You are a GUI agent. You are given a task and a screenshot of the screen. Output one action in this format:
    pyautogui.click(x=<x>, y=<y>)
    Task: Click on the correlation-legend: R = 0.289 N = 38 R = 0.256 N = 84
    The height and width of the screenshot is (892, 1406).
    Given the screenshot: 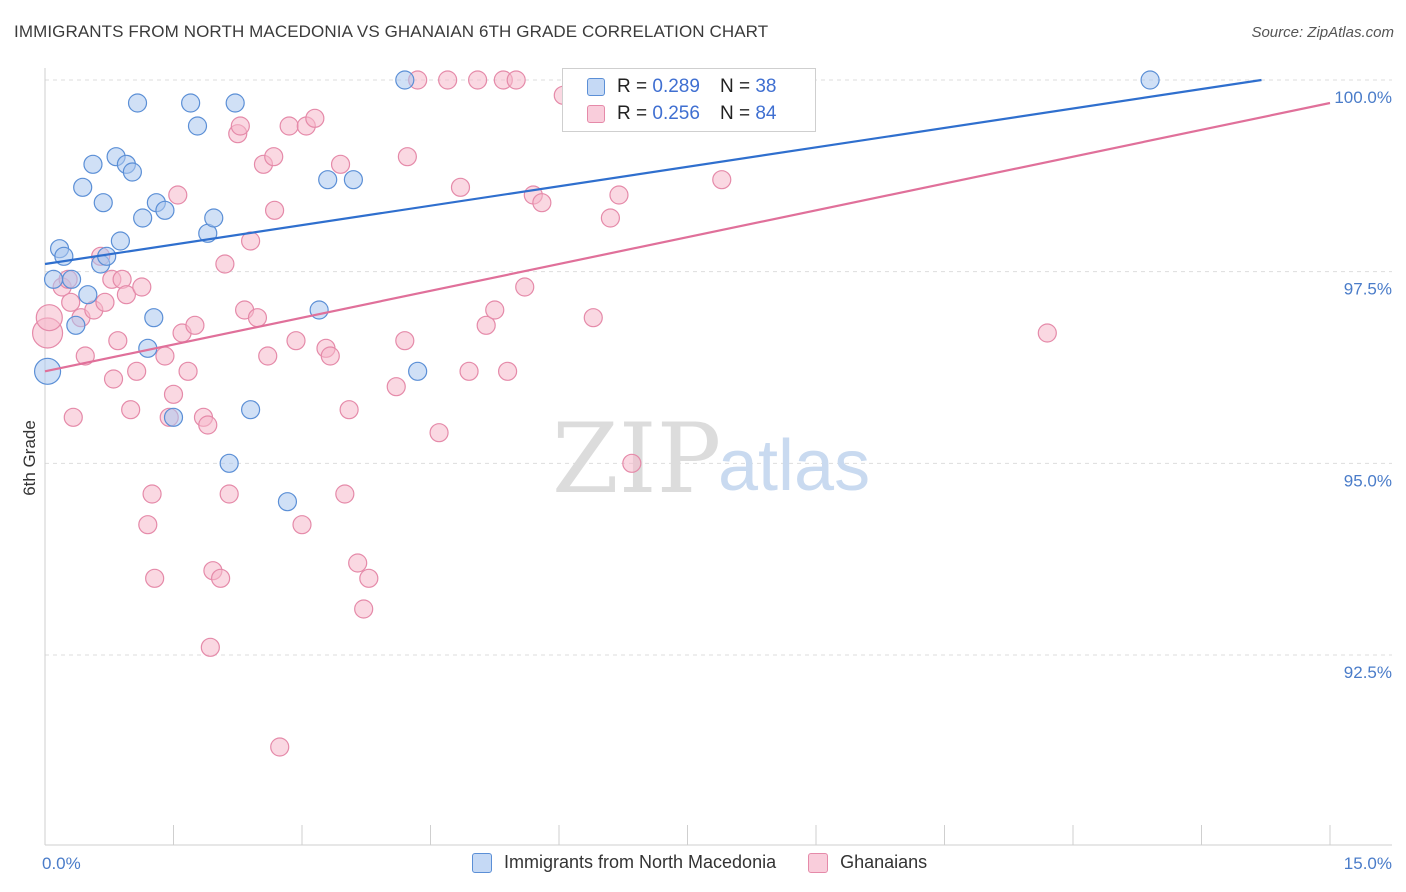 What is the action you would take?
    pyautogui.click(x=689, y=100)
    